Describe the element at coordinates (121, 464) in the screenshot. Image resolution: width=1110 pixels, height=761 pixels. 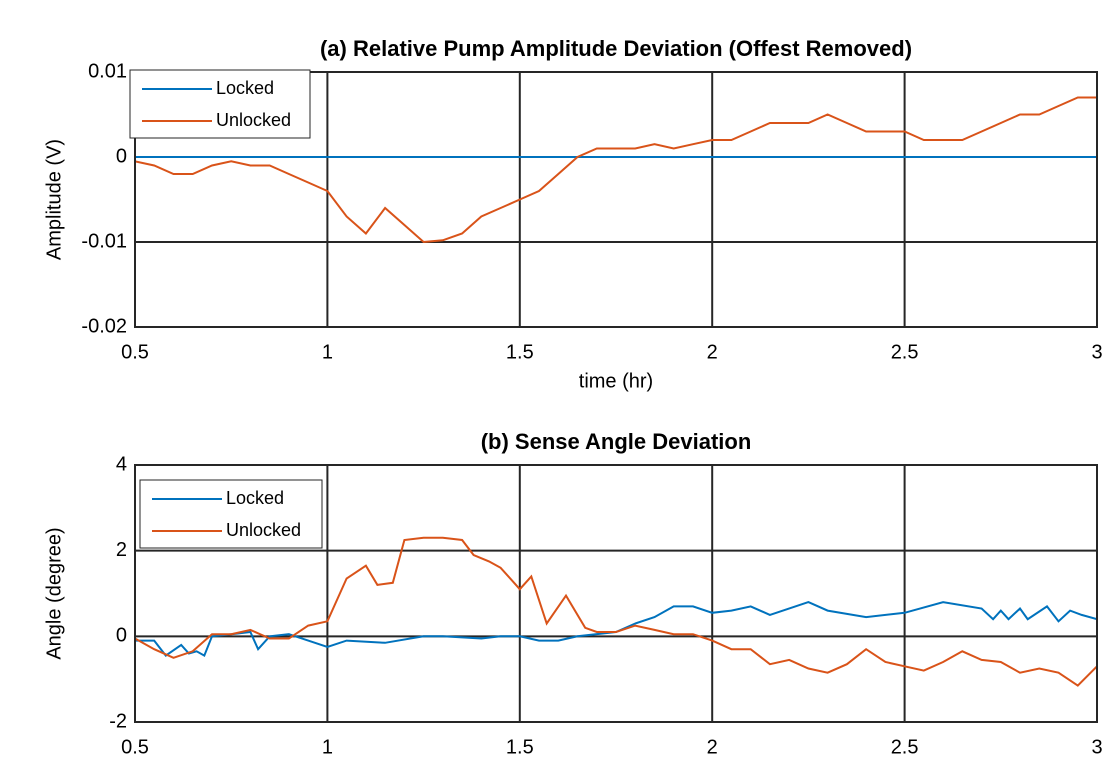
I see `y-tick-label: 4` at that location.